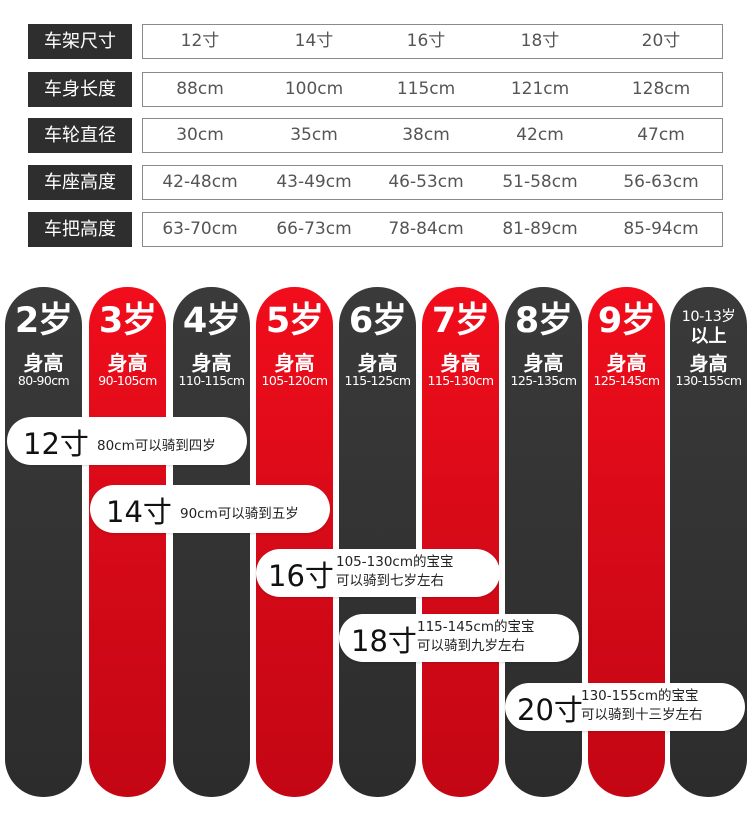 The width and height of the screenshot is (750, 816). I want to click on spec-cell: 63-70cm, so click(200, 229).